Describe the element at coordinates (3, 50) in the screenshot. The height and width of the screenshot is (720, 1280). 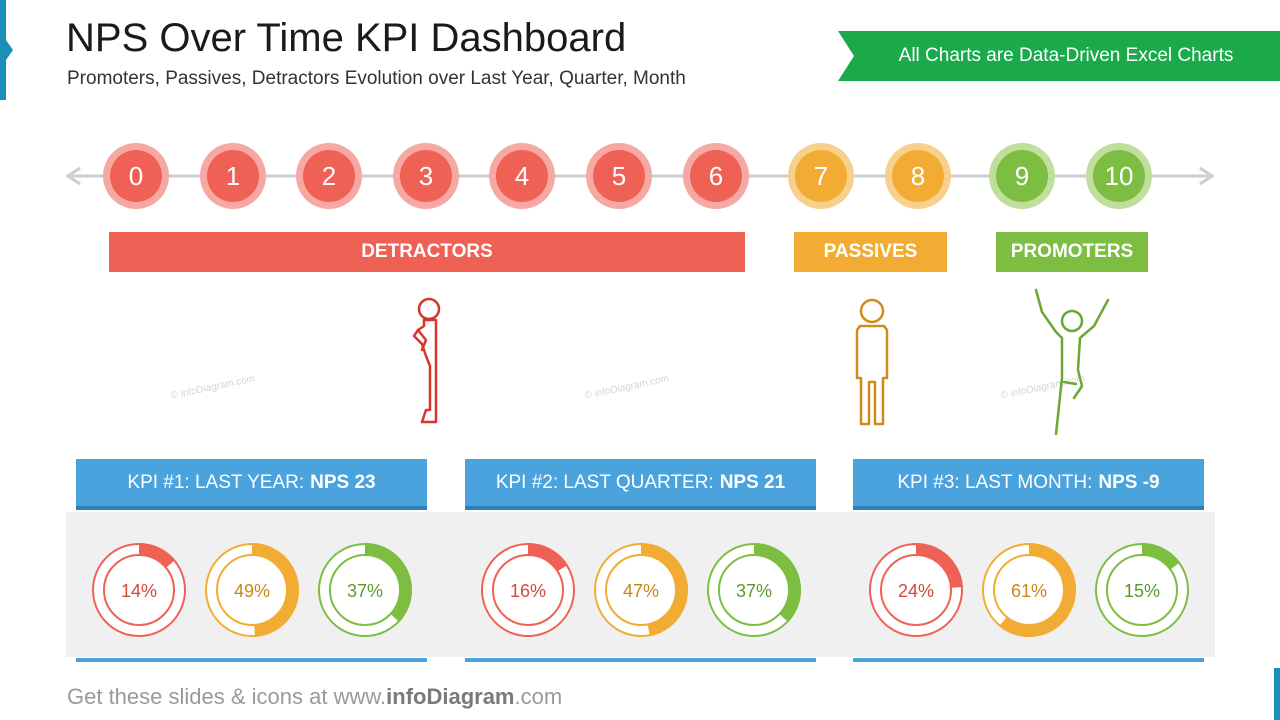
I see `left-accent-bar` at that location.